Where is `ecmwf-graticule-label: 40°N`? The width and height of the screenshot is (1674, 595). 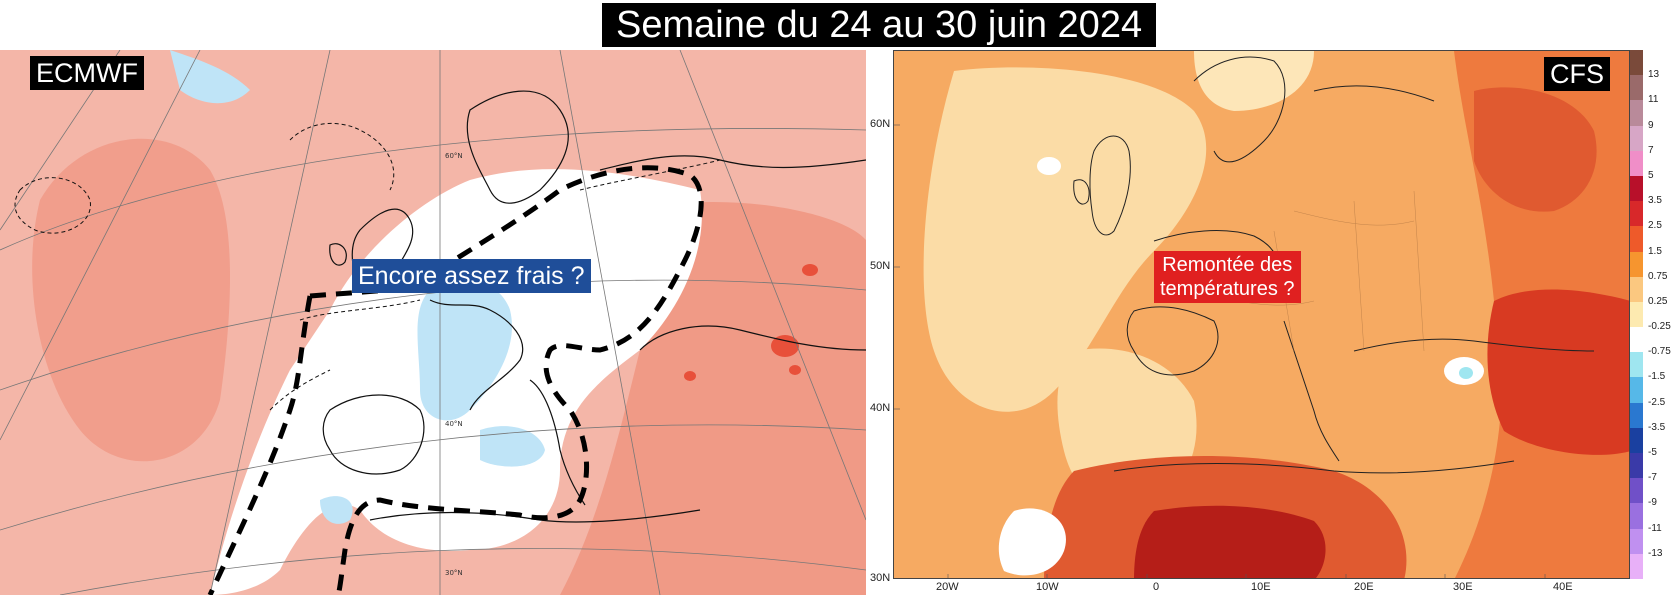
ecmwf-graticule-label: 40°N is located at coordinates (454, 424).